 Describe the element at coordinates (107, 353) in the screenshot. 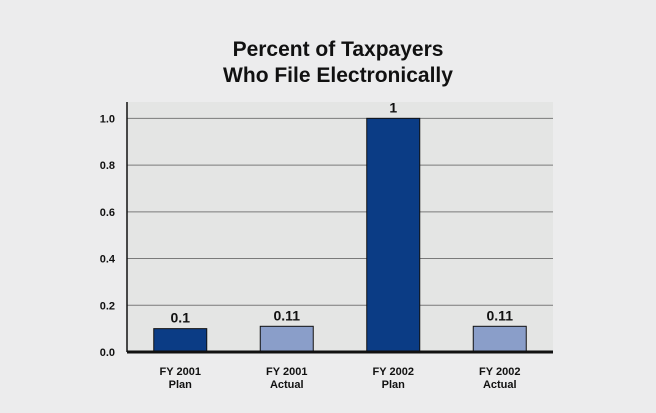

I see `y-tick-label: 0.0` at that location.